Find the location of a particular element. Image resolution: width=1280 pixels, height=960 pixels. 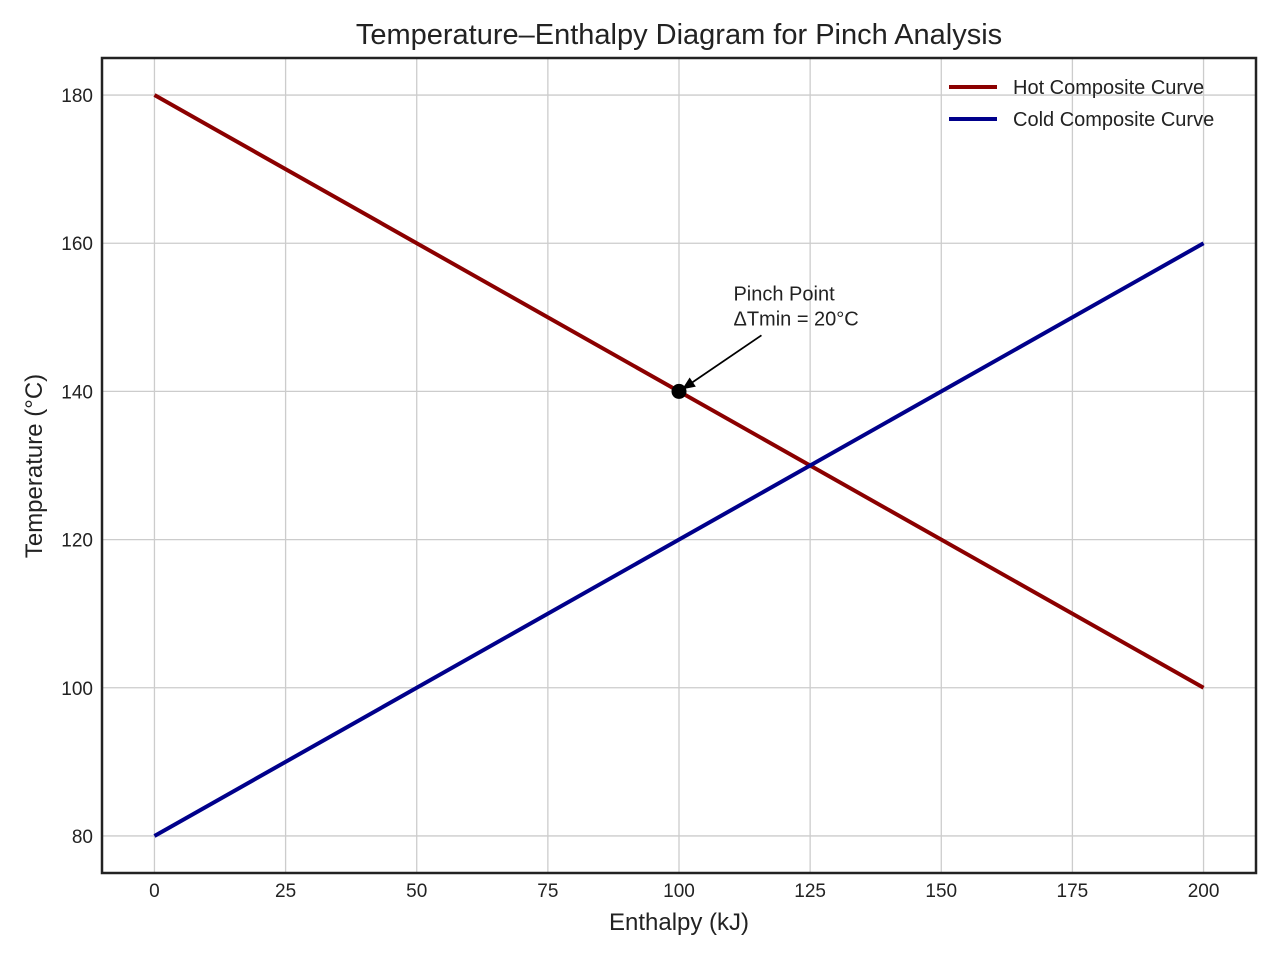

annotation-arrow is located at coordinates (721, 362).